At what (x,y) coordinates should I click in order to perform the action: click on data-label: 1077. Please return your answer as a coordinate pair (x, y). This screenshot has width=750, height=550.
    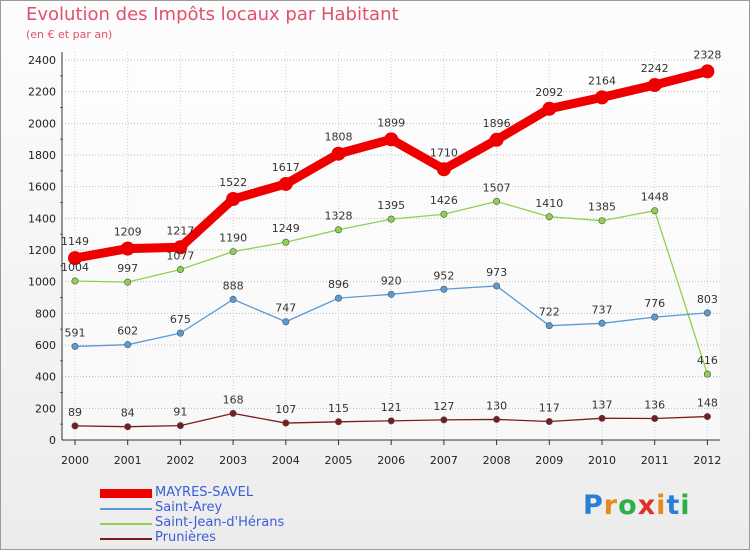
    Looking at the image, I should click on (180, 255).